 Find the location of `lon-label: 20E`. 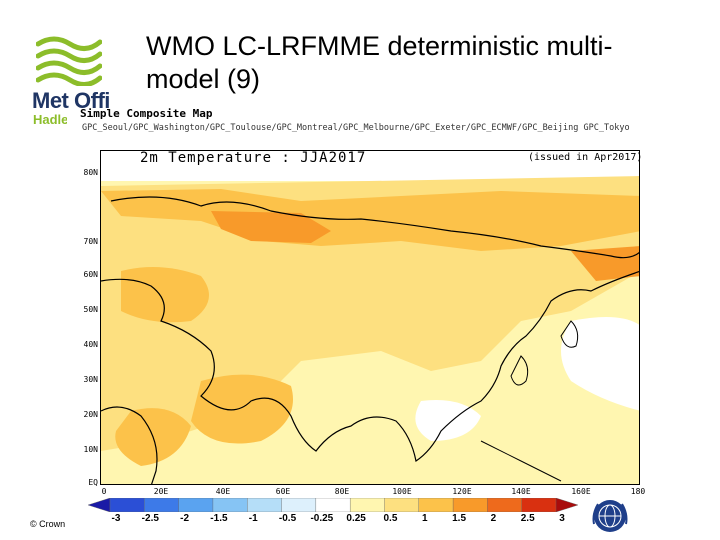

lon-label: 20E is located at coordinates (161, 491).